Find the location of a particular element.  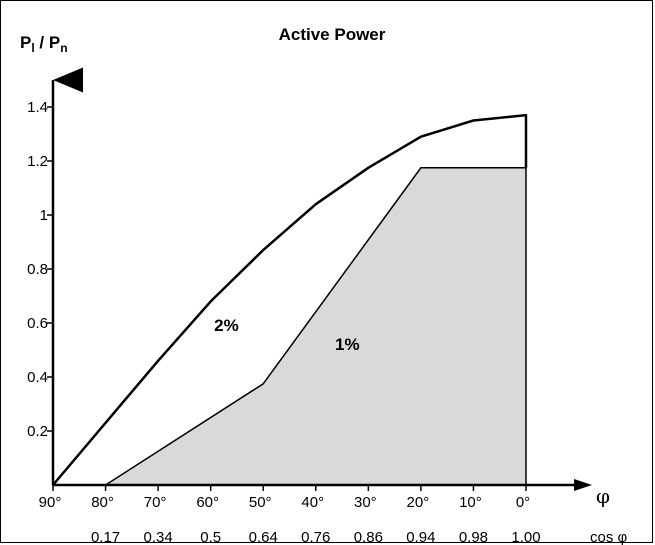

cos-tick-label: 0.76 is located at coordinates (315, 537).